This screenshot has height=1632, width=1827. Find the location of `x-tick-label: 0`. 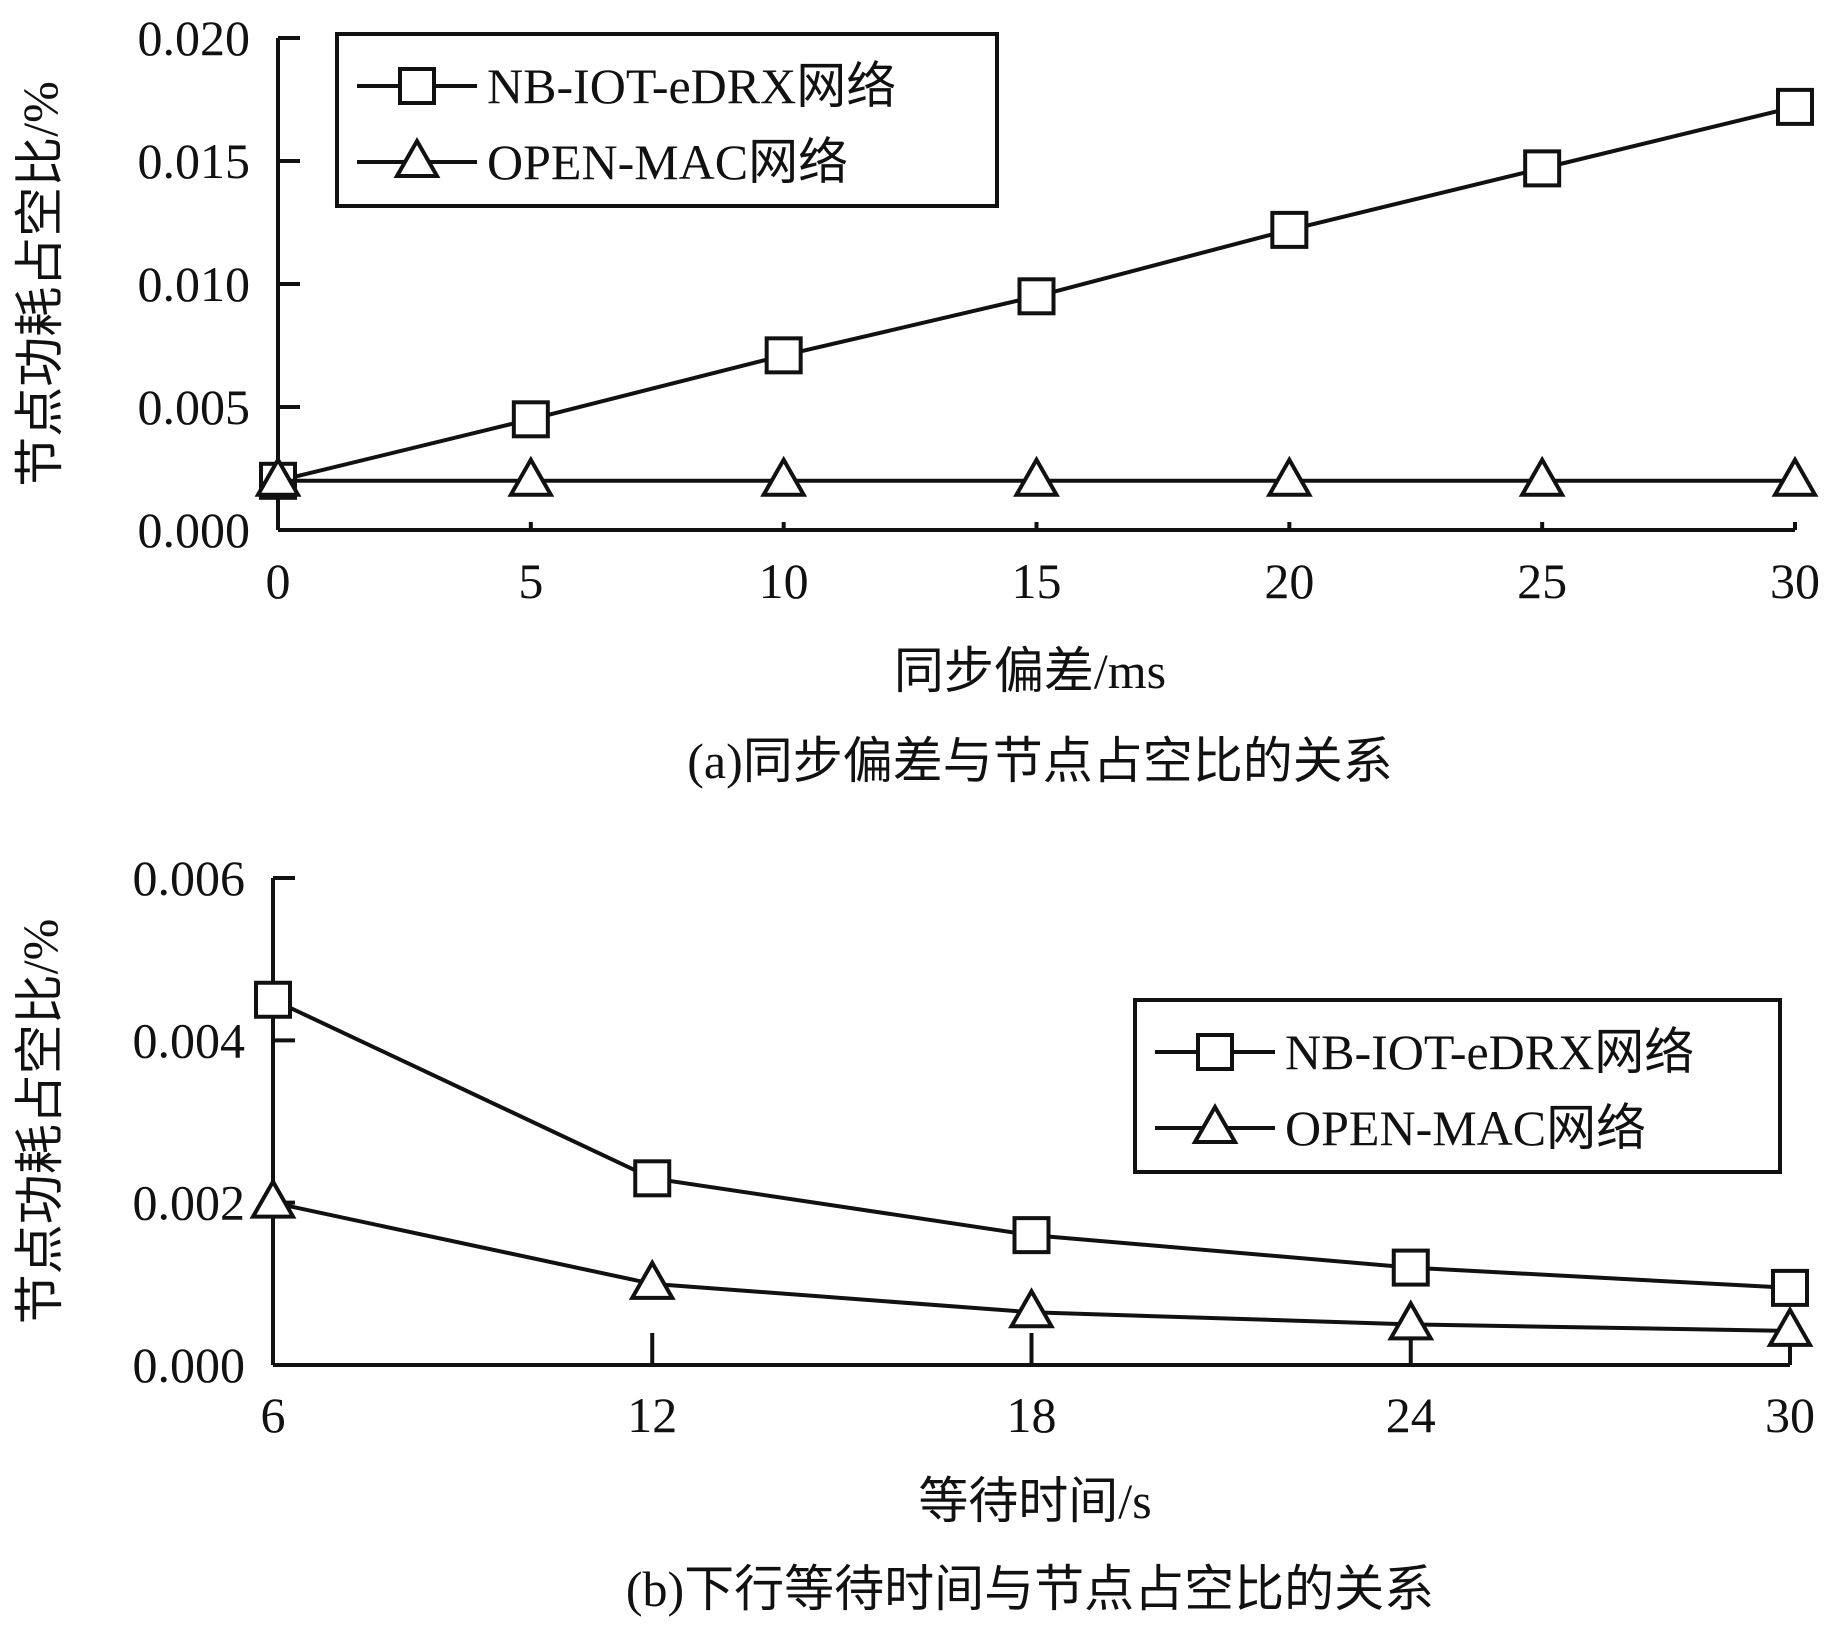

x-tick-label: 0 is located at coordinates (278, 581).